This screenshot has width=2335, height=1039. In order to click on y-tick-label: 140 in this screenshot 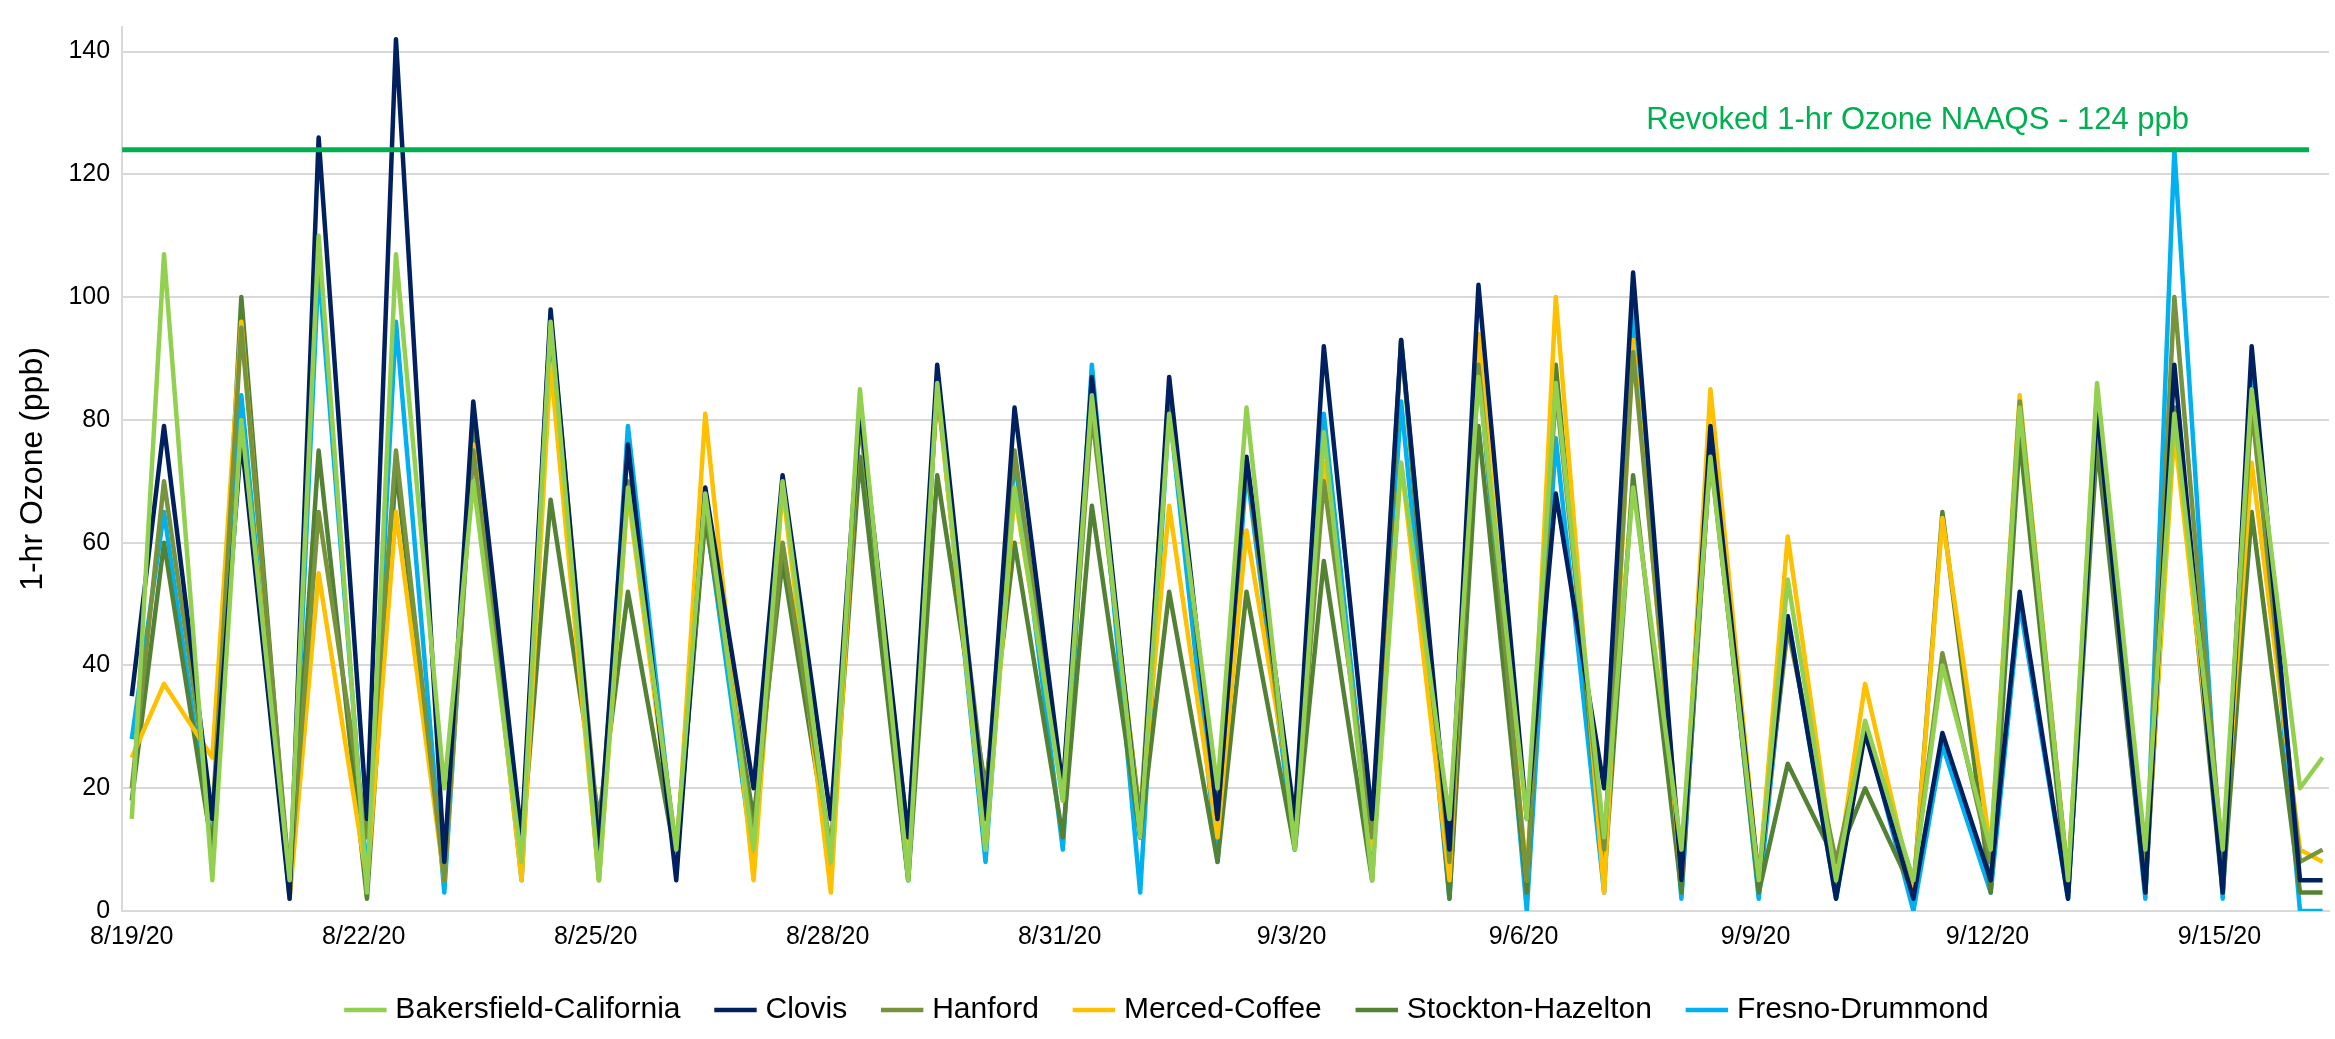, I will do `click(89, 49)`.